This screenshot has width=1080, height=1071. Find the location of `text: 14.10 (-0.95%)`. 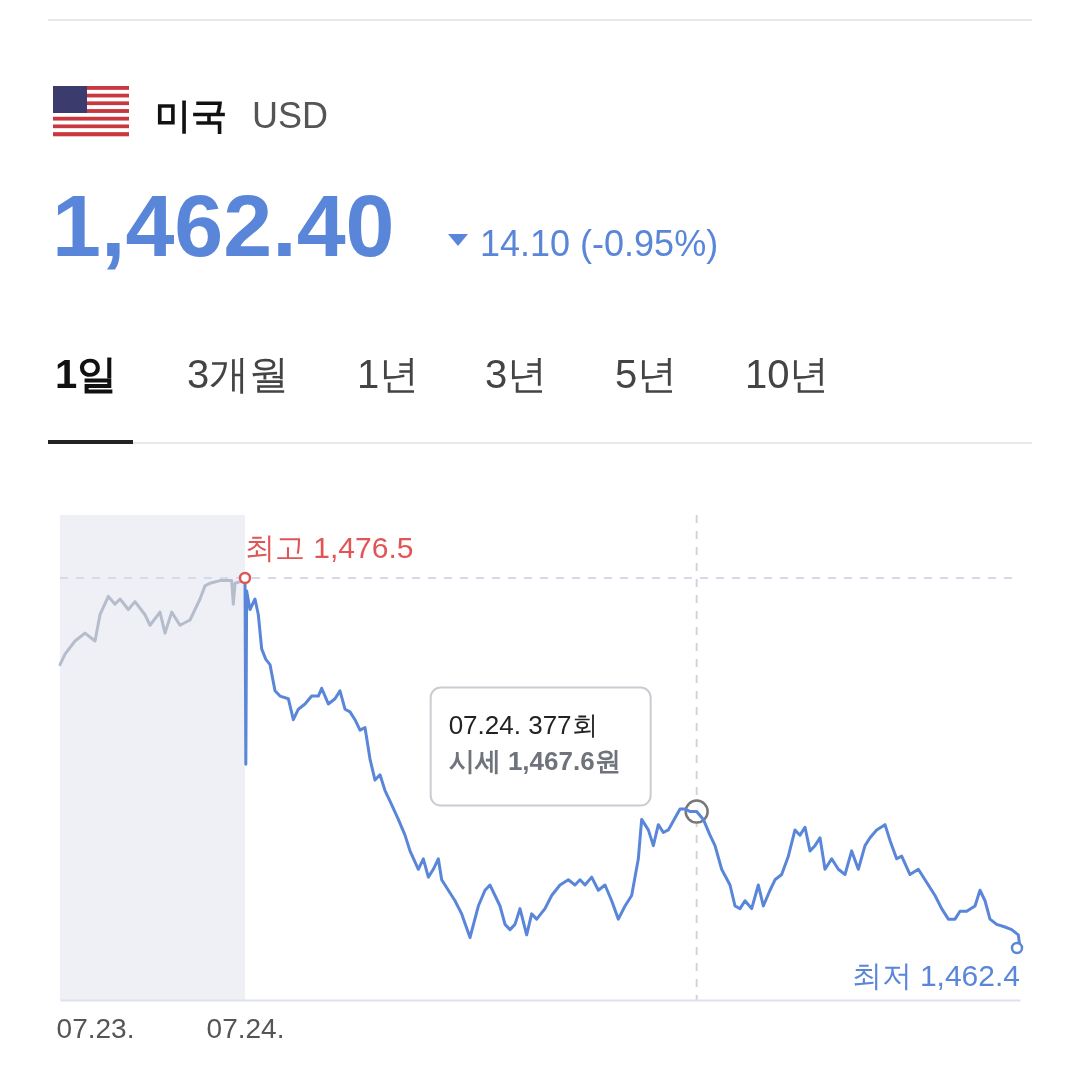

text: 14.10 (-0.95%) is located at coordinates (599, 243).